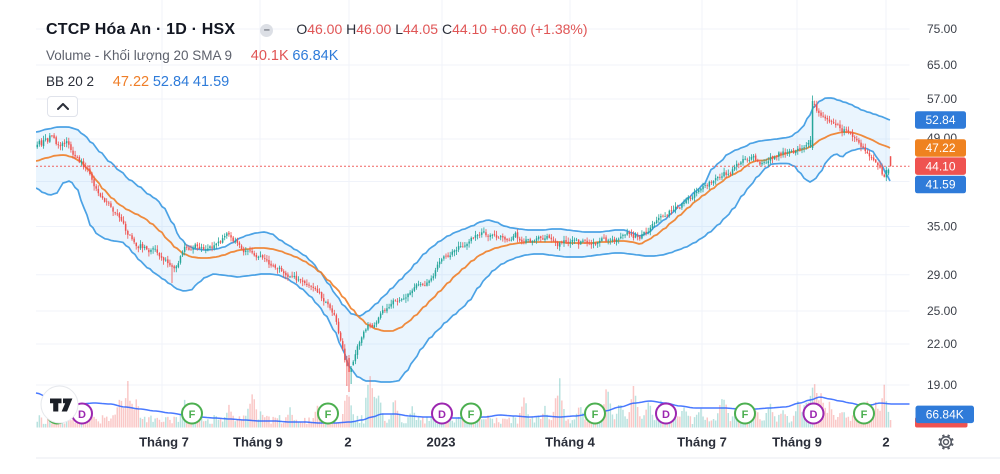 The width and height of the screenshot is (1000, 474). I want to click on svg-text: 41.59, so click(940, 185).